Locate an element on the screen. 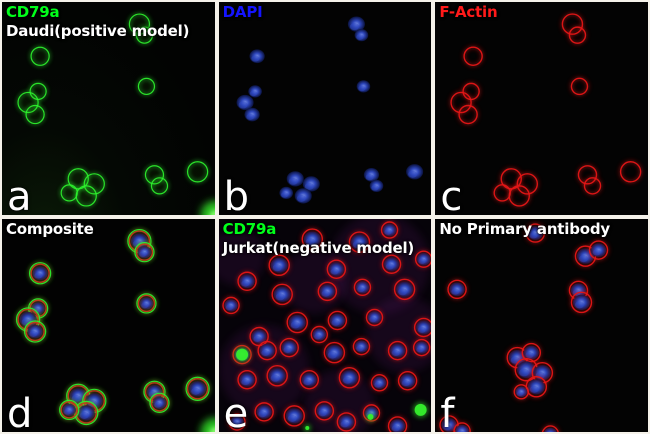 This screenshot has height=434, width=650. green-debris-layer is located at coordinates (331, 389).